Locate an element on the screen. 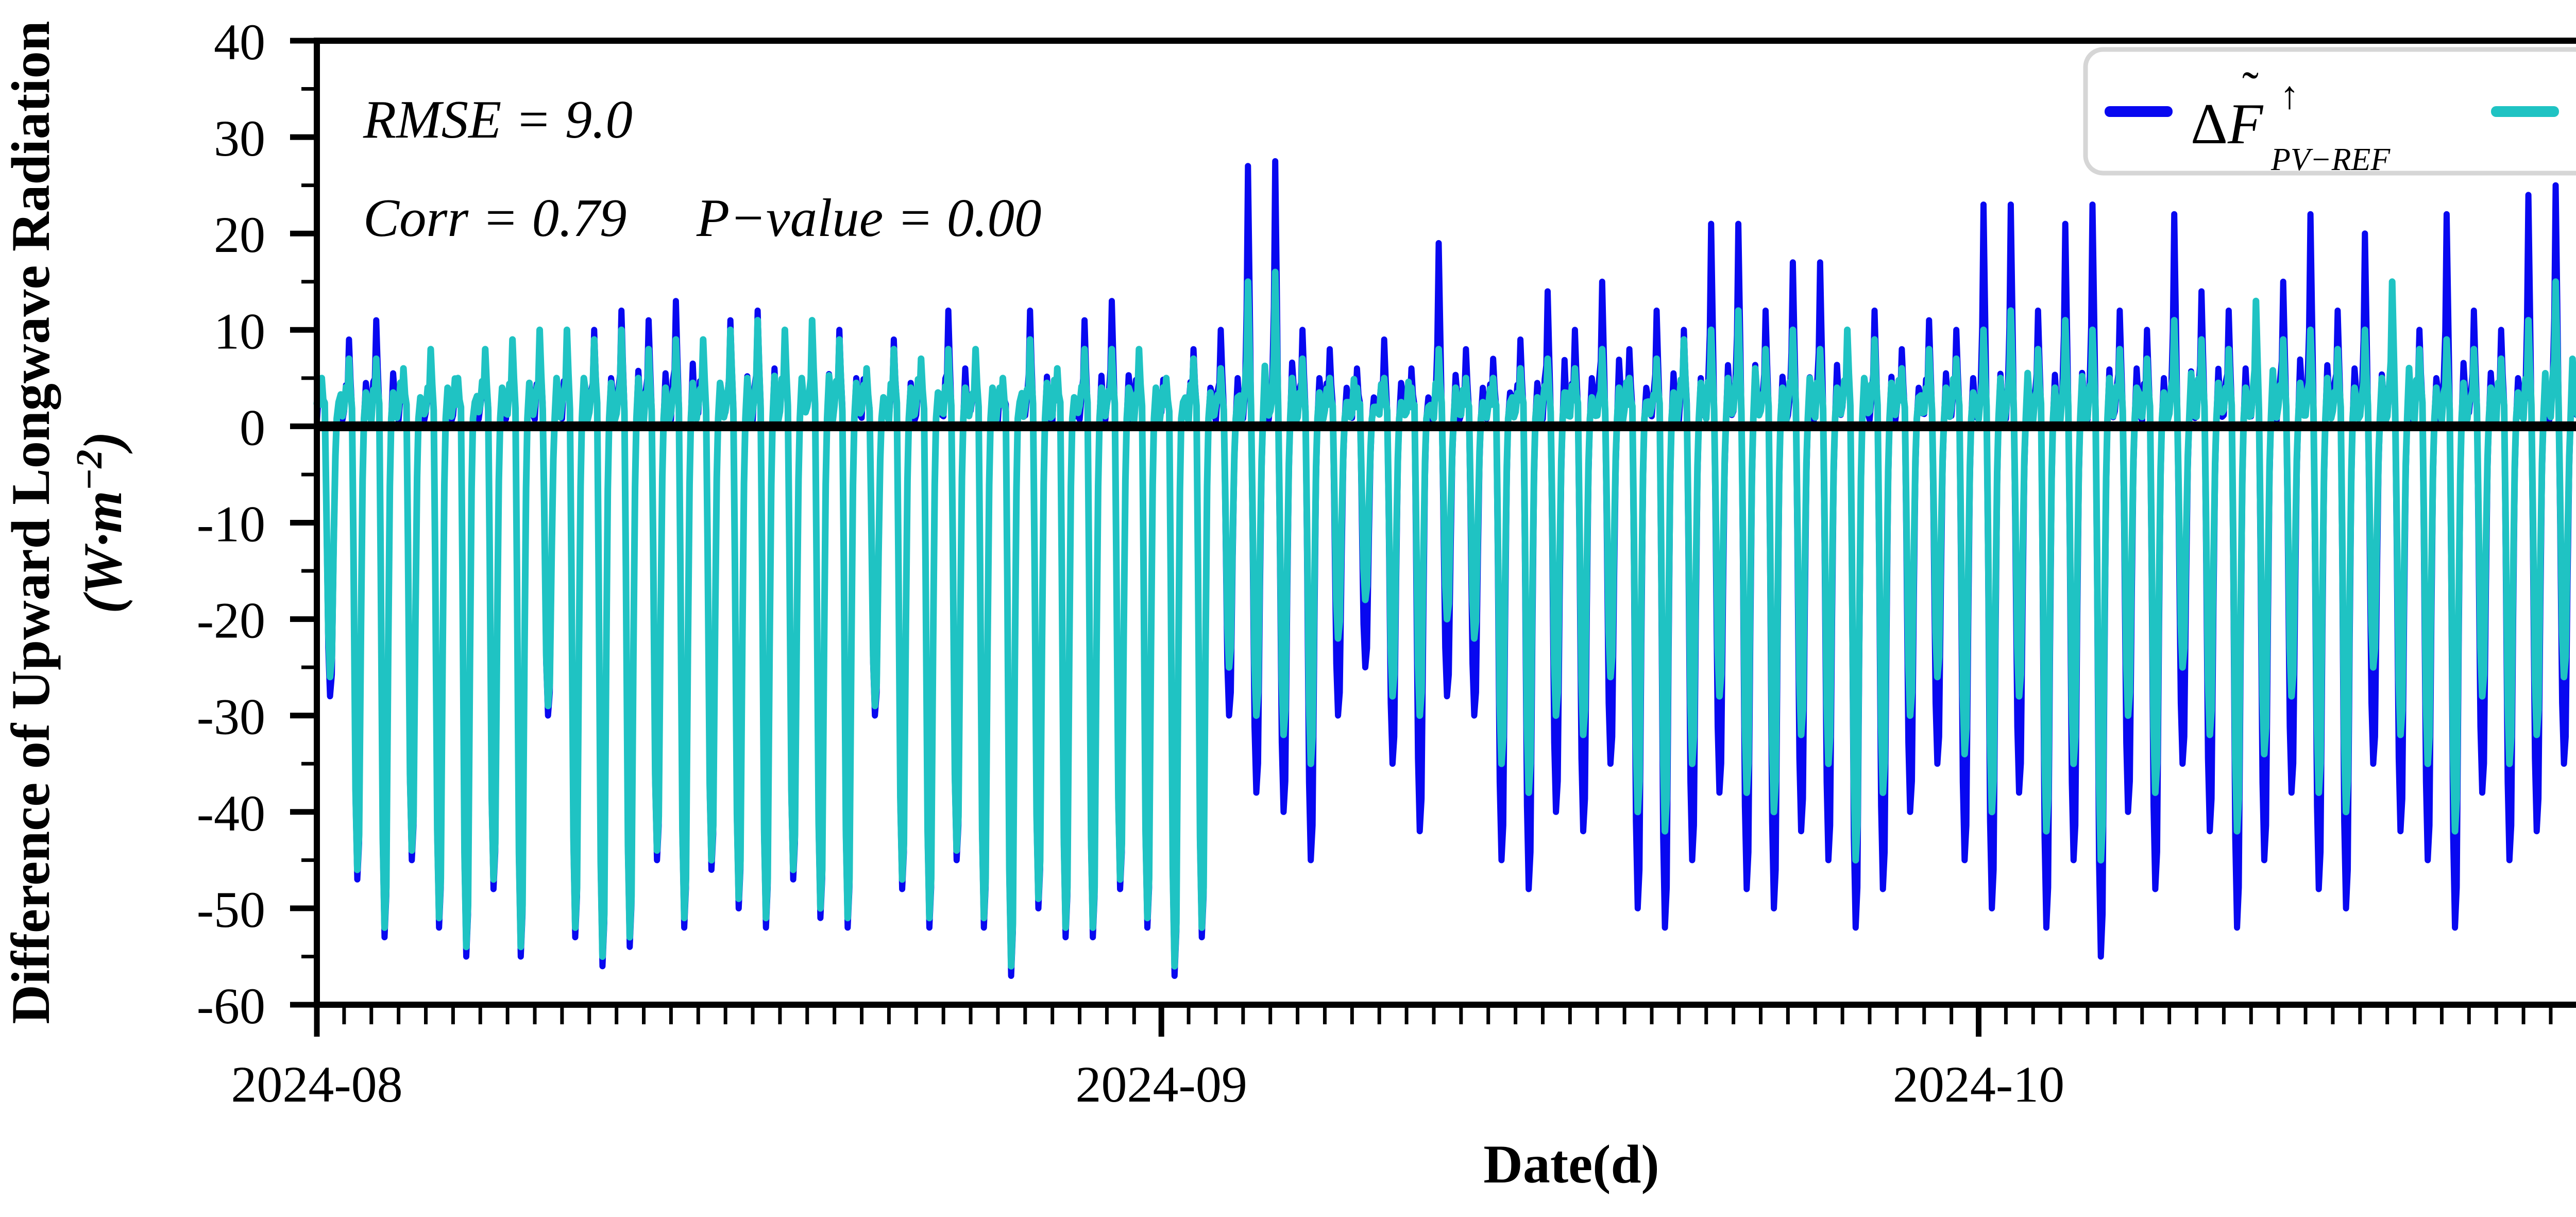 Image resolution: width=2576 pixels, height=1217 pixels. x-axis-minor-ticks is located at coordinates (1447, 1015).